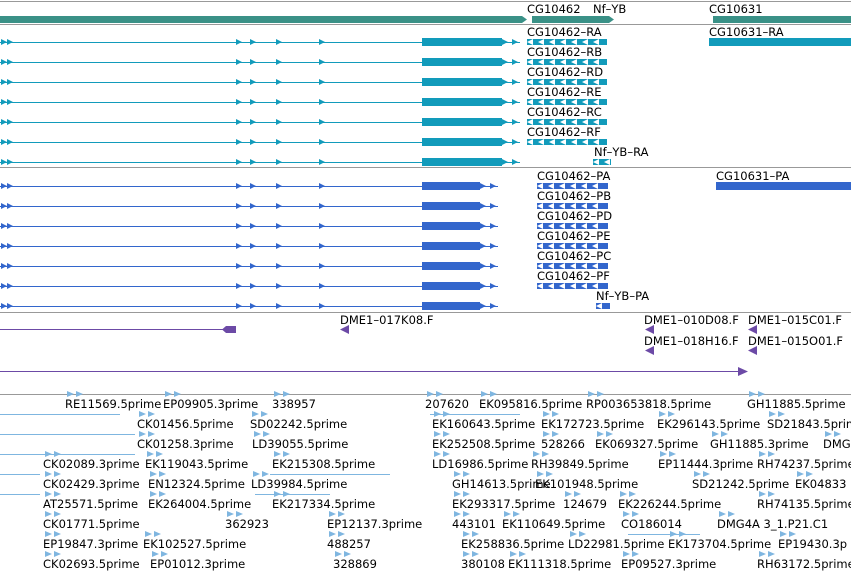 The width and height of the screenshot is (851, 580). Describe the element at coordinates (570, 19) in the screenshot. I see `gene-bar-nf-yb` at that location.